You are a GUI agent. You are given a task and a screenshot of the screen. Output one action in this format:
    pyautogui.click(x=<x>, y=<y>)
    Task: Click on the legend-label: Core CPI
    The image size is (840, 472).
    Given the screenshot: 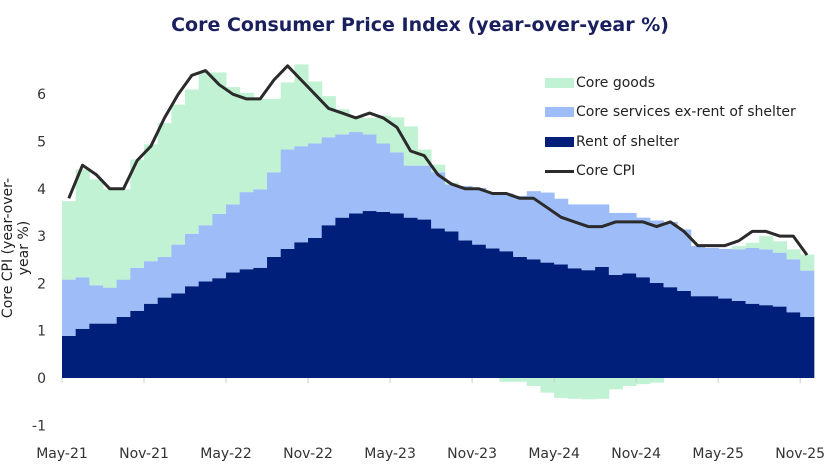 What is the action you would take?
    pyautogui.click(x=606, y=171)
    